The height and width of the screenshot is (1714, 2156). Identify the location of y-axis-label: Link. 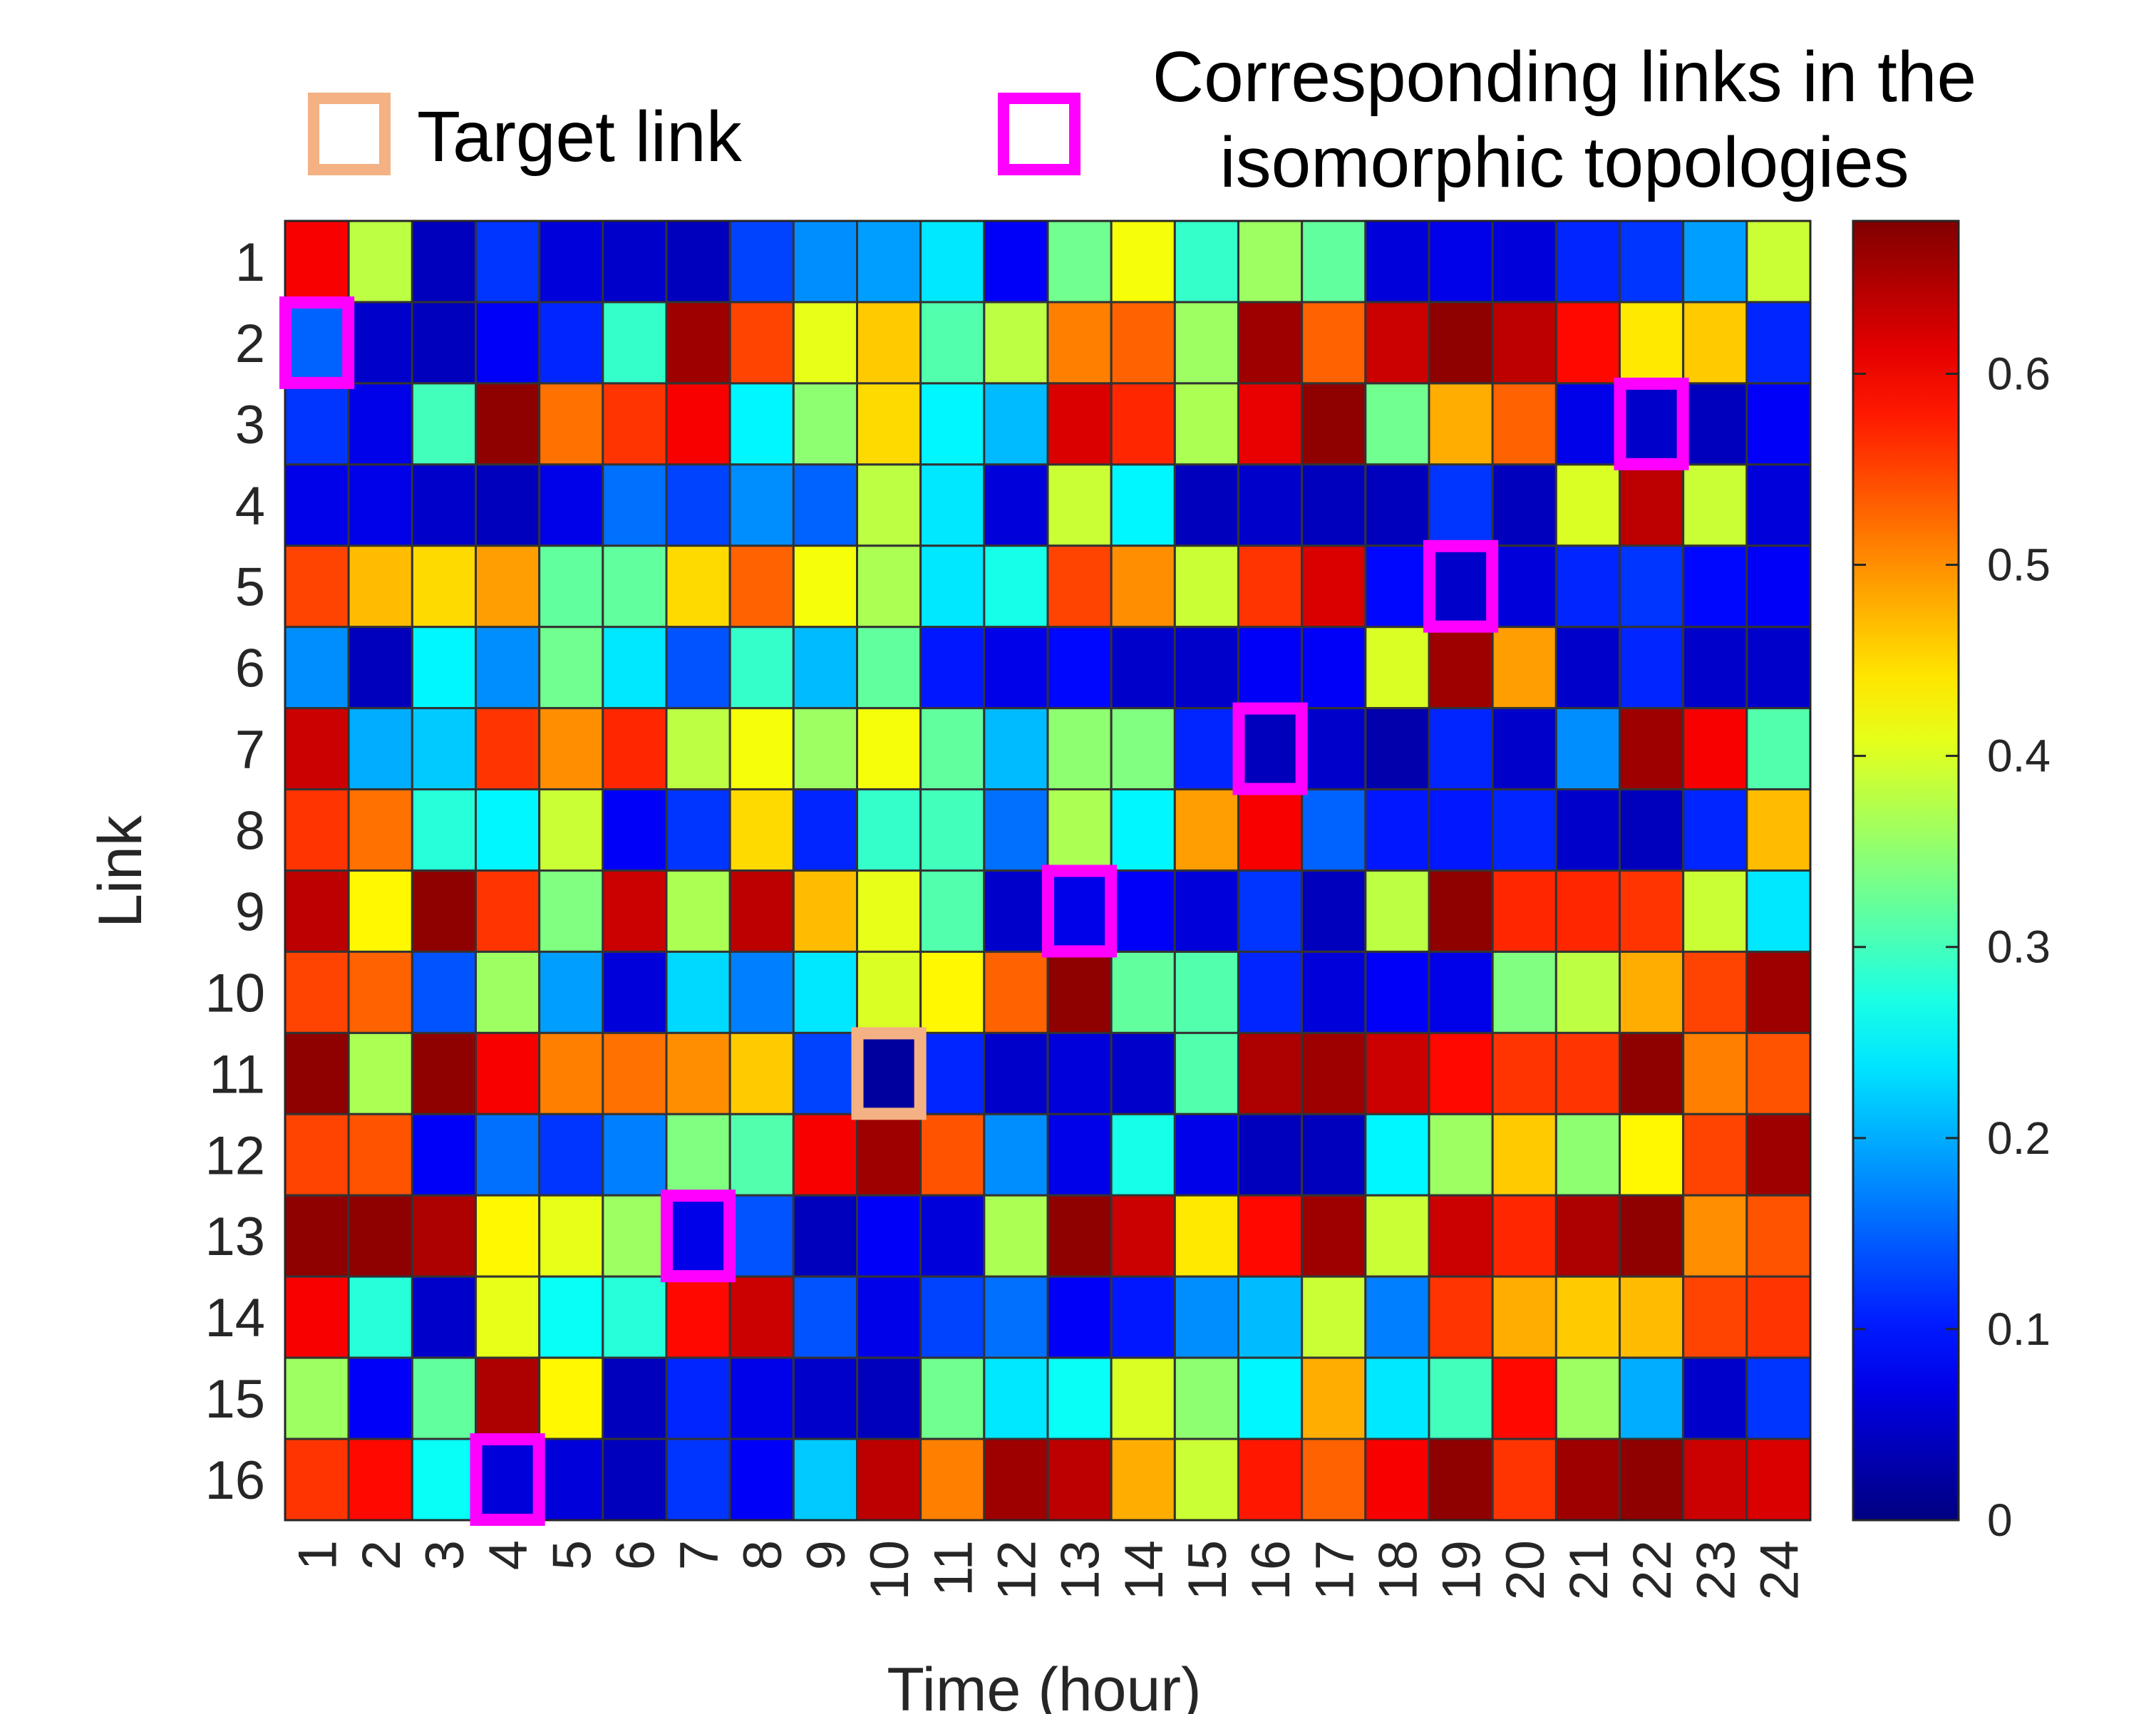
(121, 871).